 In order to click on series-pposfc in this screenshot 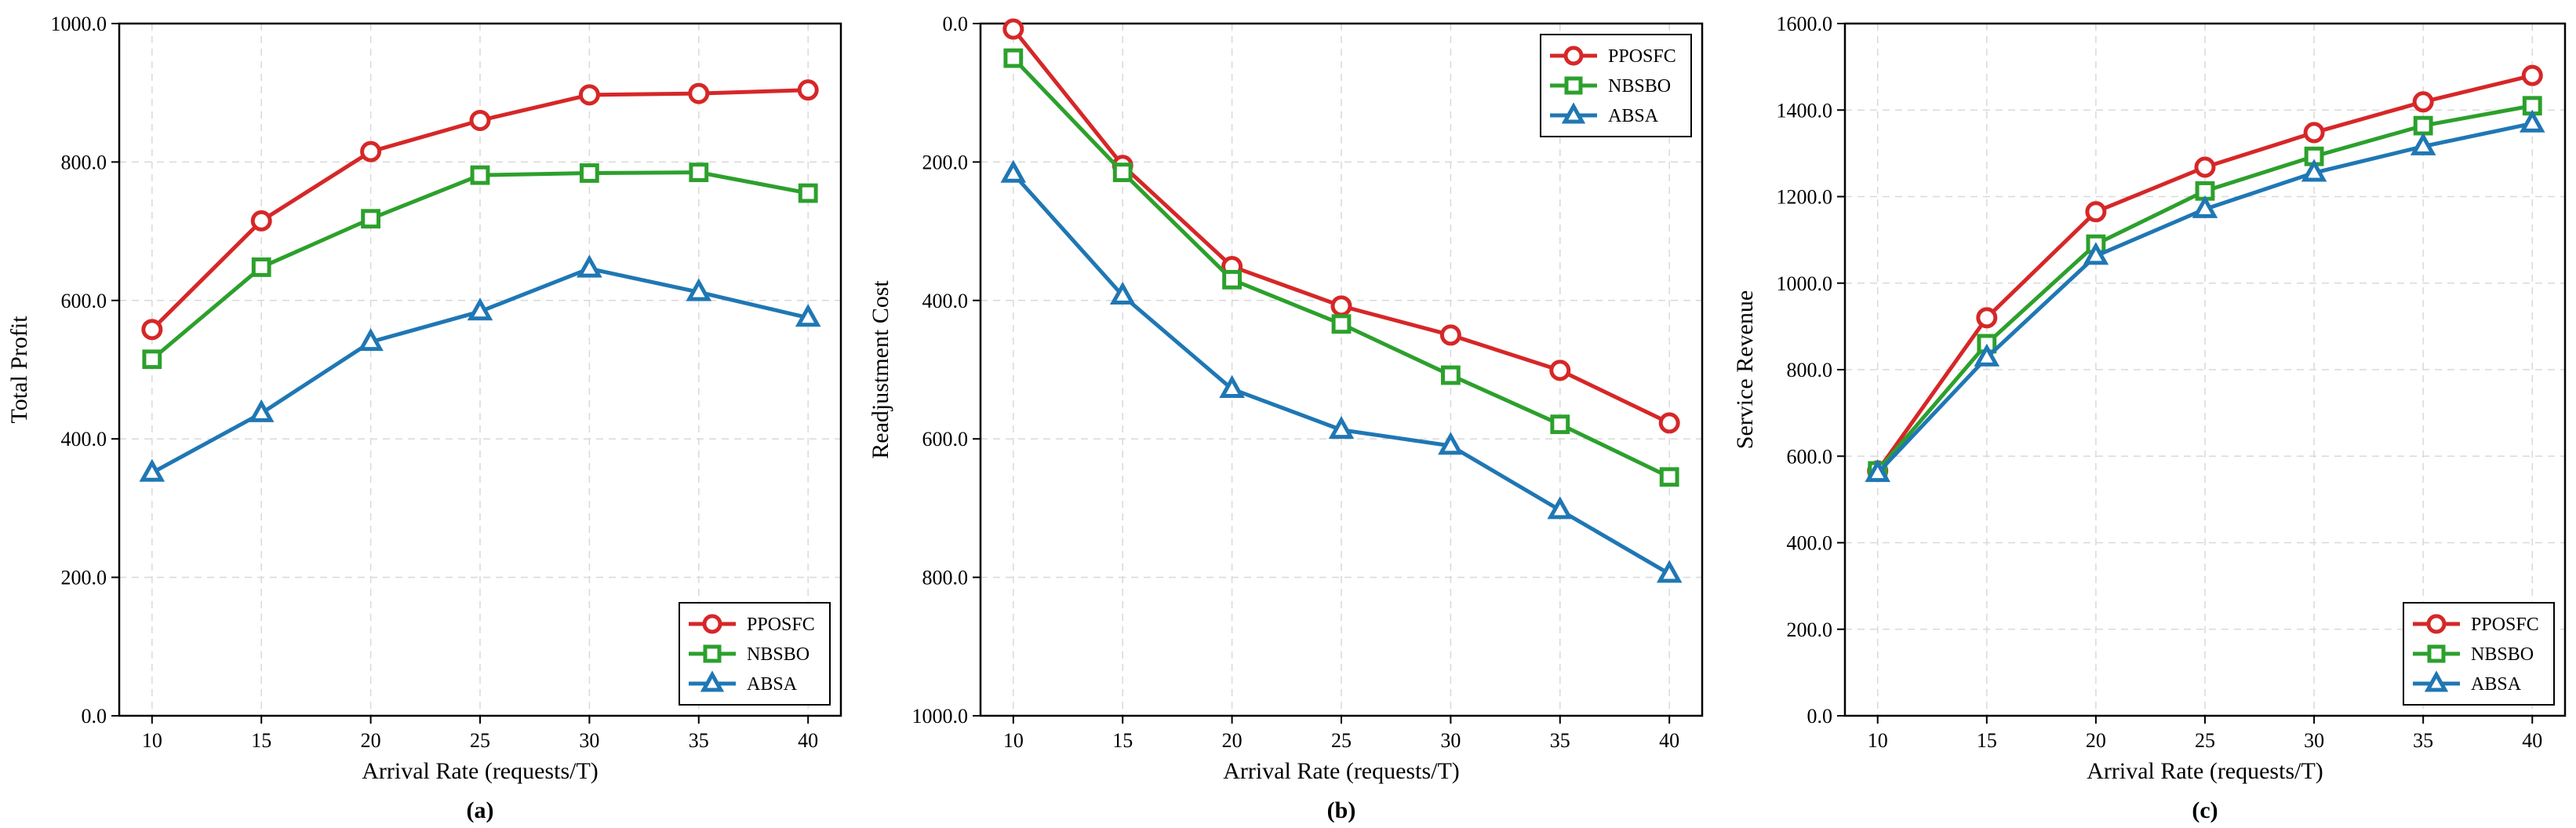, I will do `click(2205, 273)`.